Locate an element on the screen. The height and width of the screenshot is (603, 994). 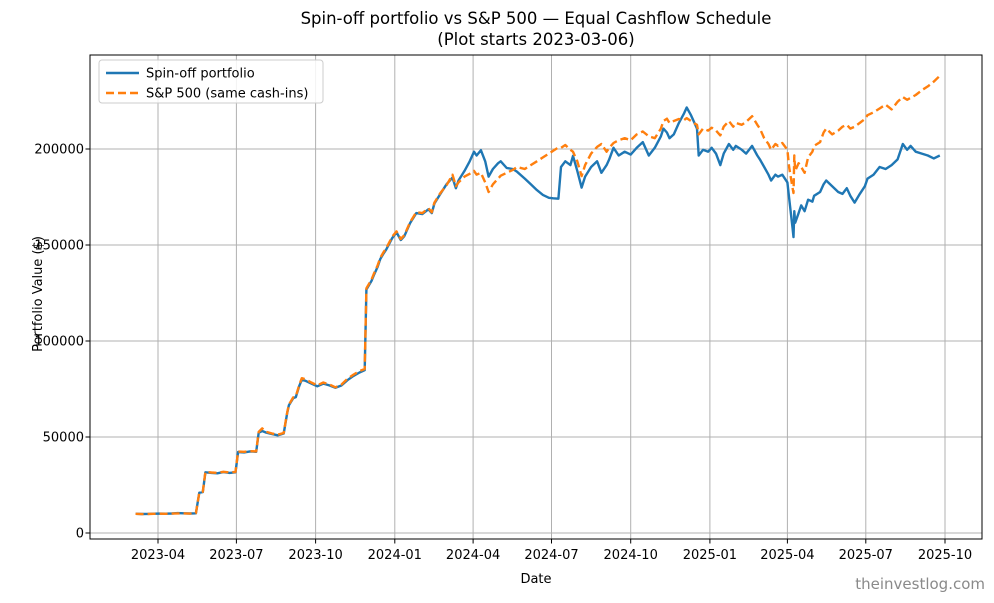
x-tick-label: 2024-01 is located at coordinates (395, 555).